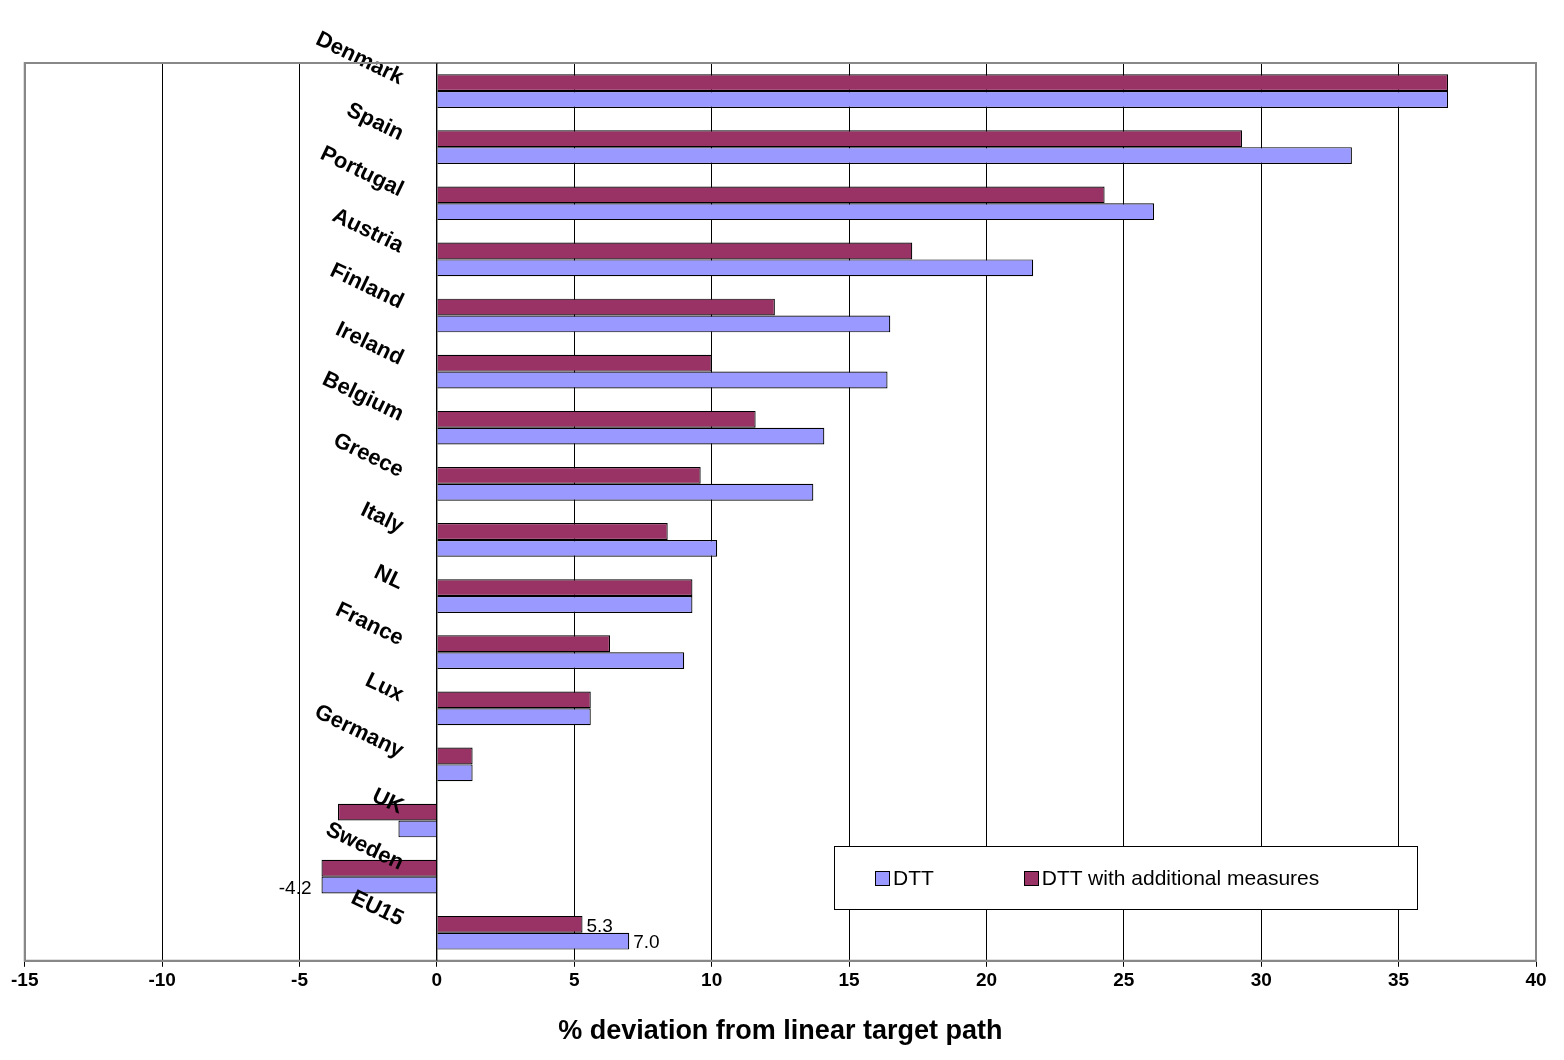  What do you see at coordinates (385, 686) in the screenshot?
I see `y-tick-label: Lux` at bounding box center [385, 686].